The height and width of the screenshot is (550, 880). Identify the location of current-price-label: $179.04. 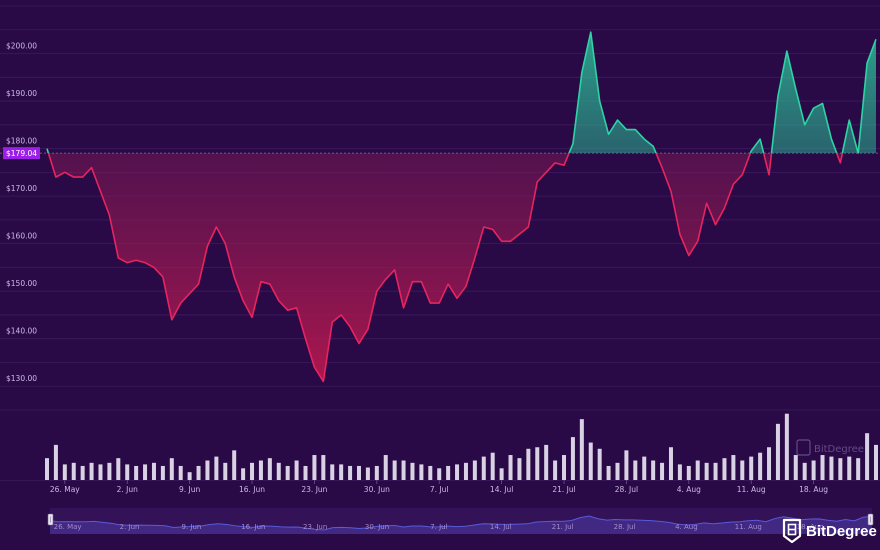
(21, 153).